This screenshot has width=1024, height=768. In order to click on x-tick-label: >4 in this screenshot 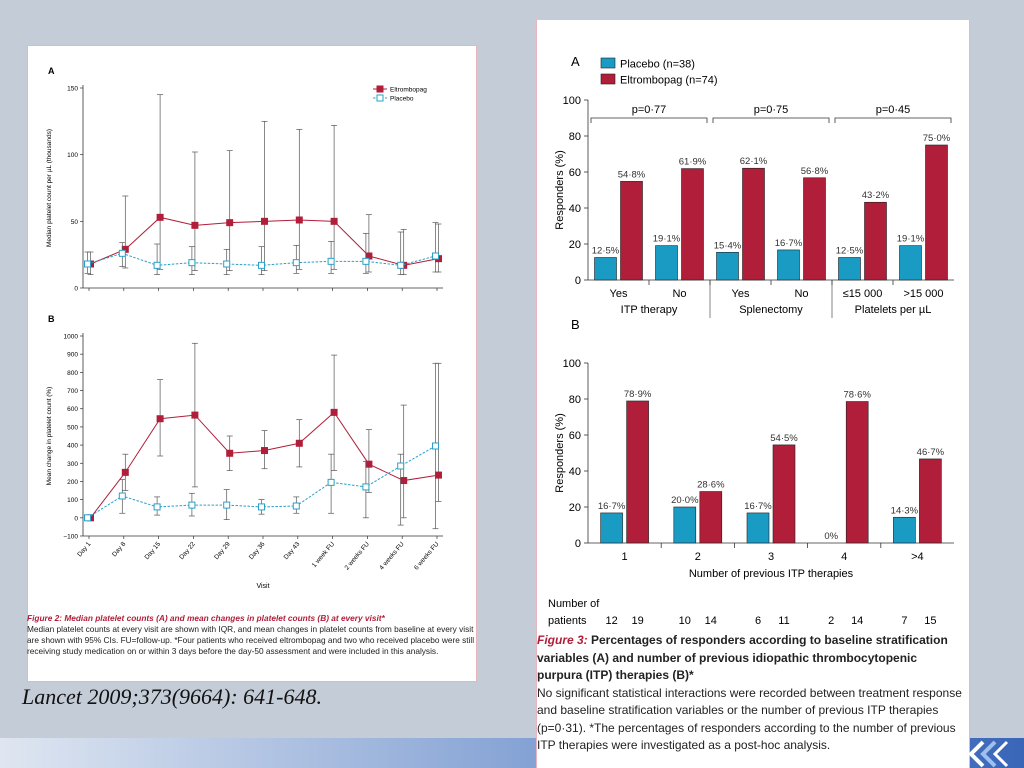, I will do `click(917, 557)`.